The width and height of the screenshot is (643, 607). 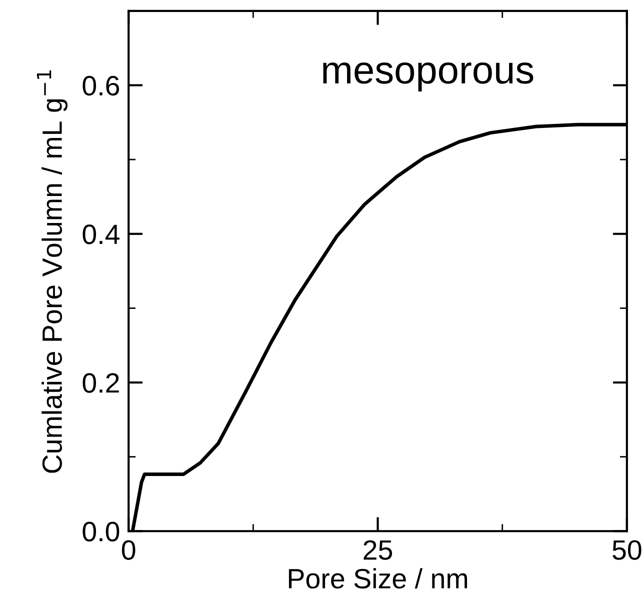 I want to click on y-tick-label: 0.6, so click(x=101, y=86).